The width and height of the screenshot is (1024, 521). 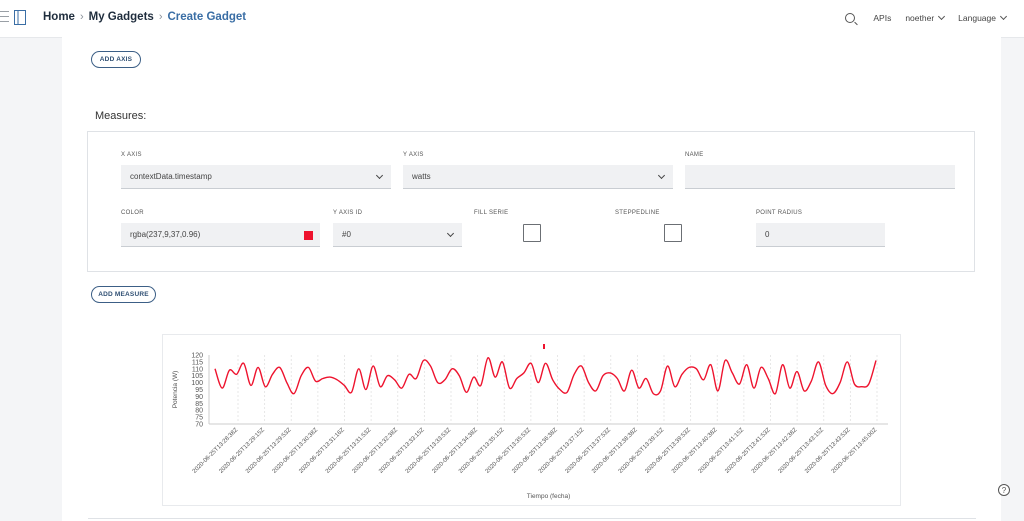 What do you see at coordinates (216, 451) in the screenshot?
I see `x-tick-label: 2020-06-25T13:28:38Z` at bounding box center [216, 451].